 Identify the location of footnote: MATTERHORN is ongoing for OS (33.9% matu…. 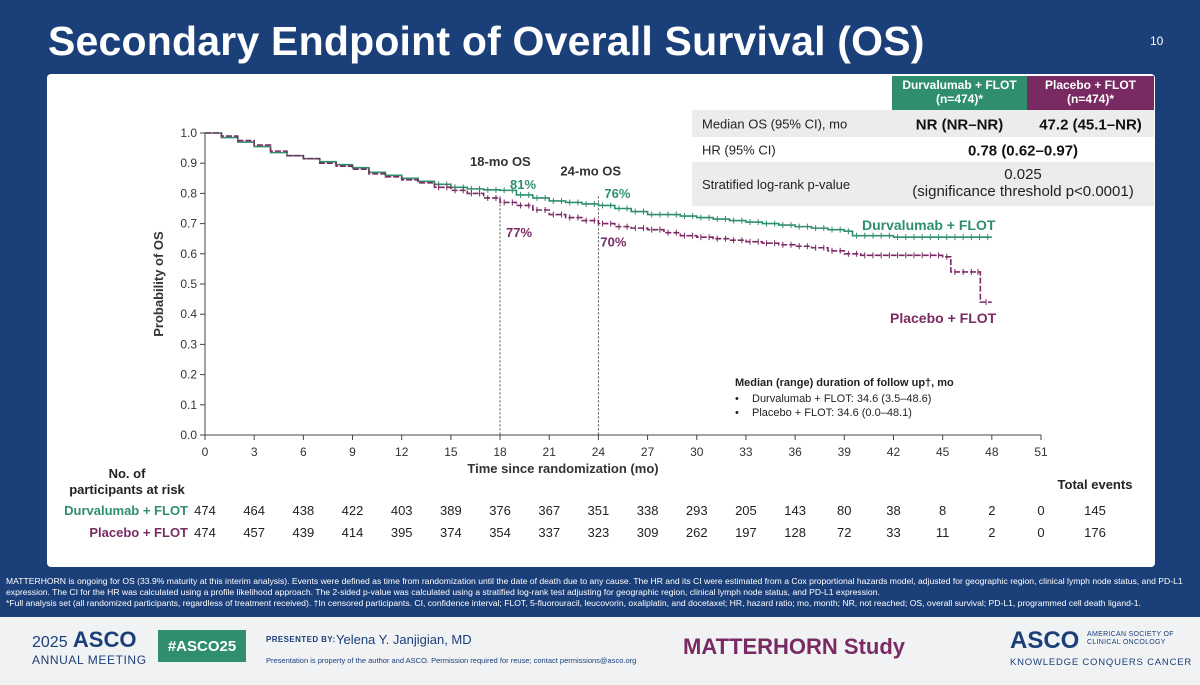
(601, 592).